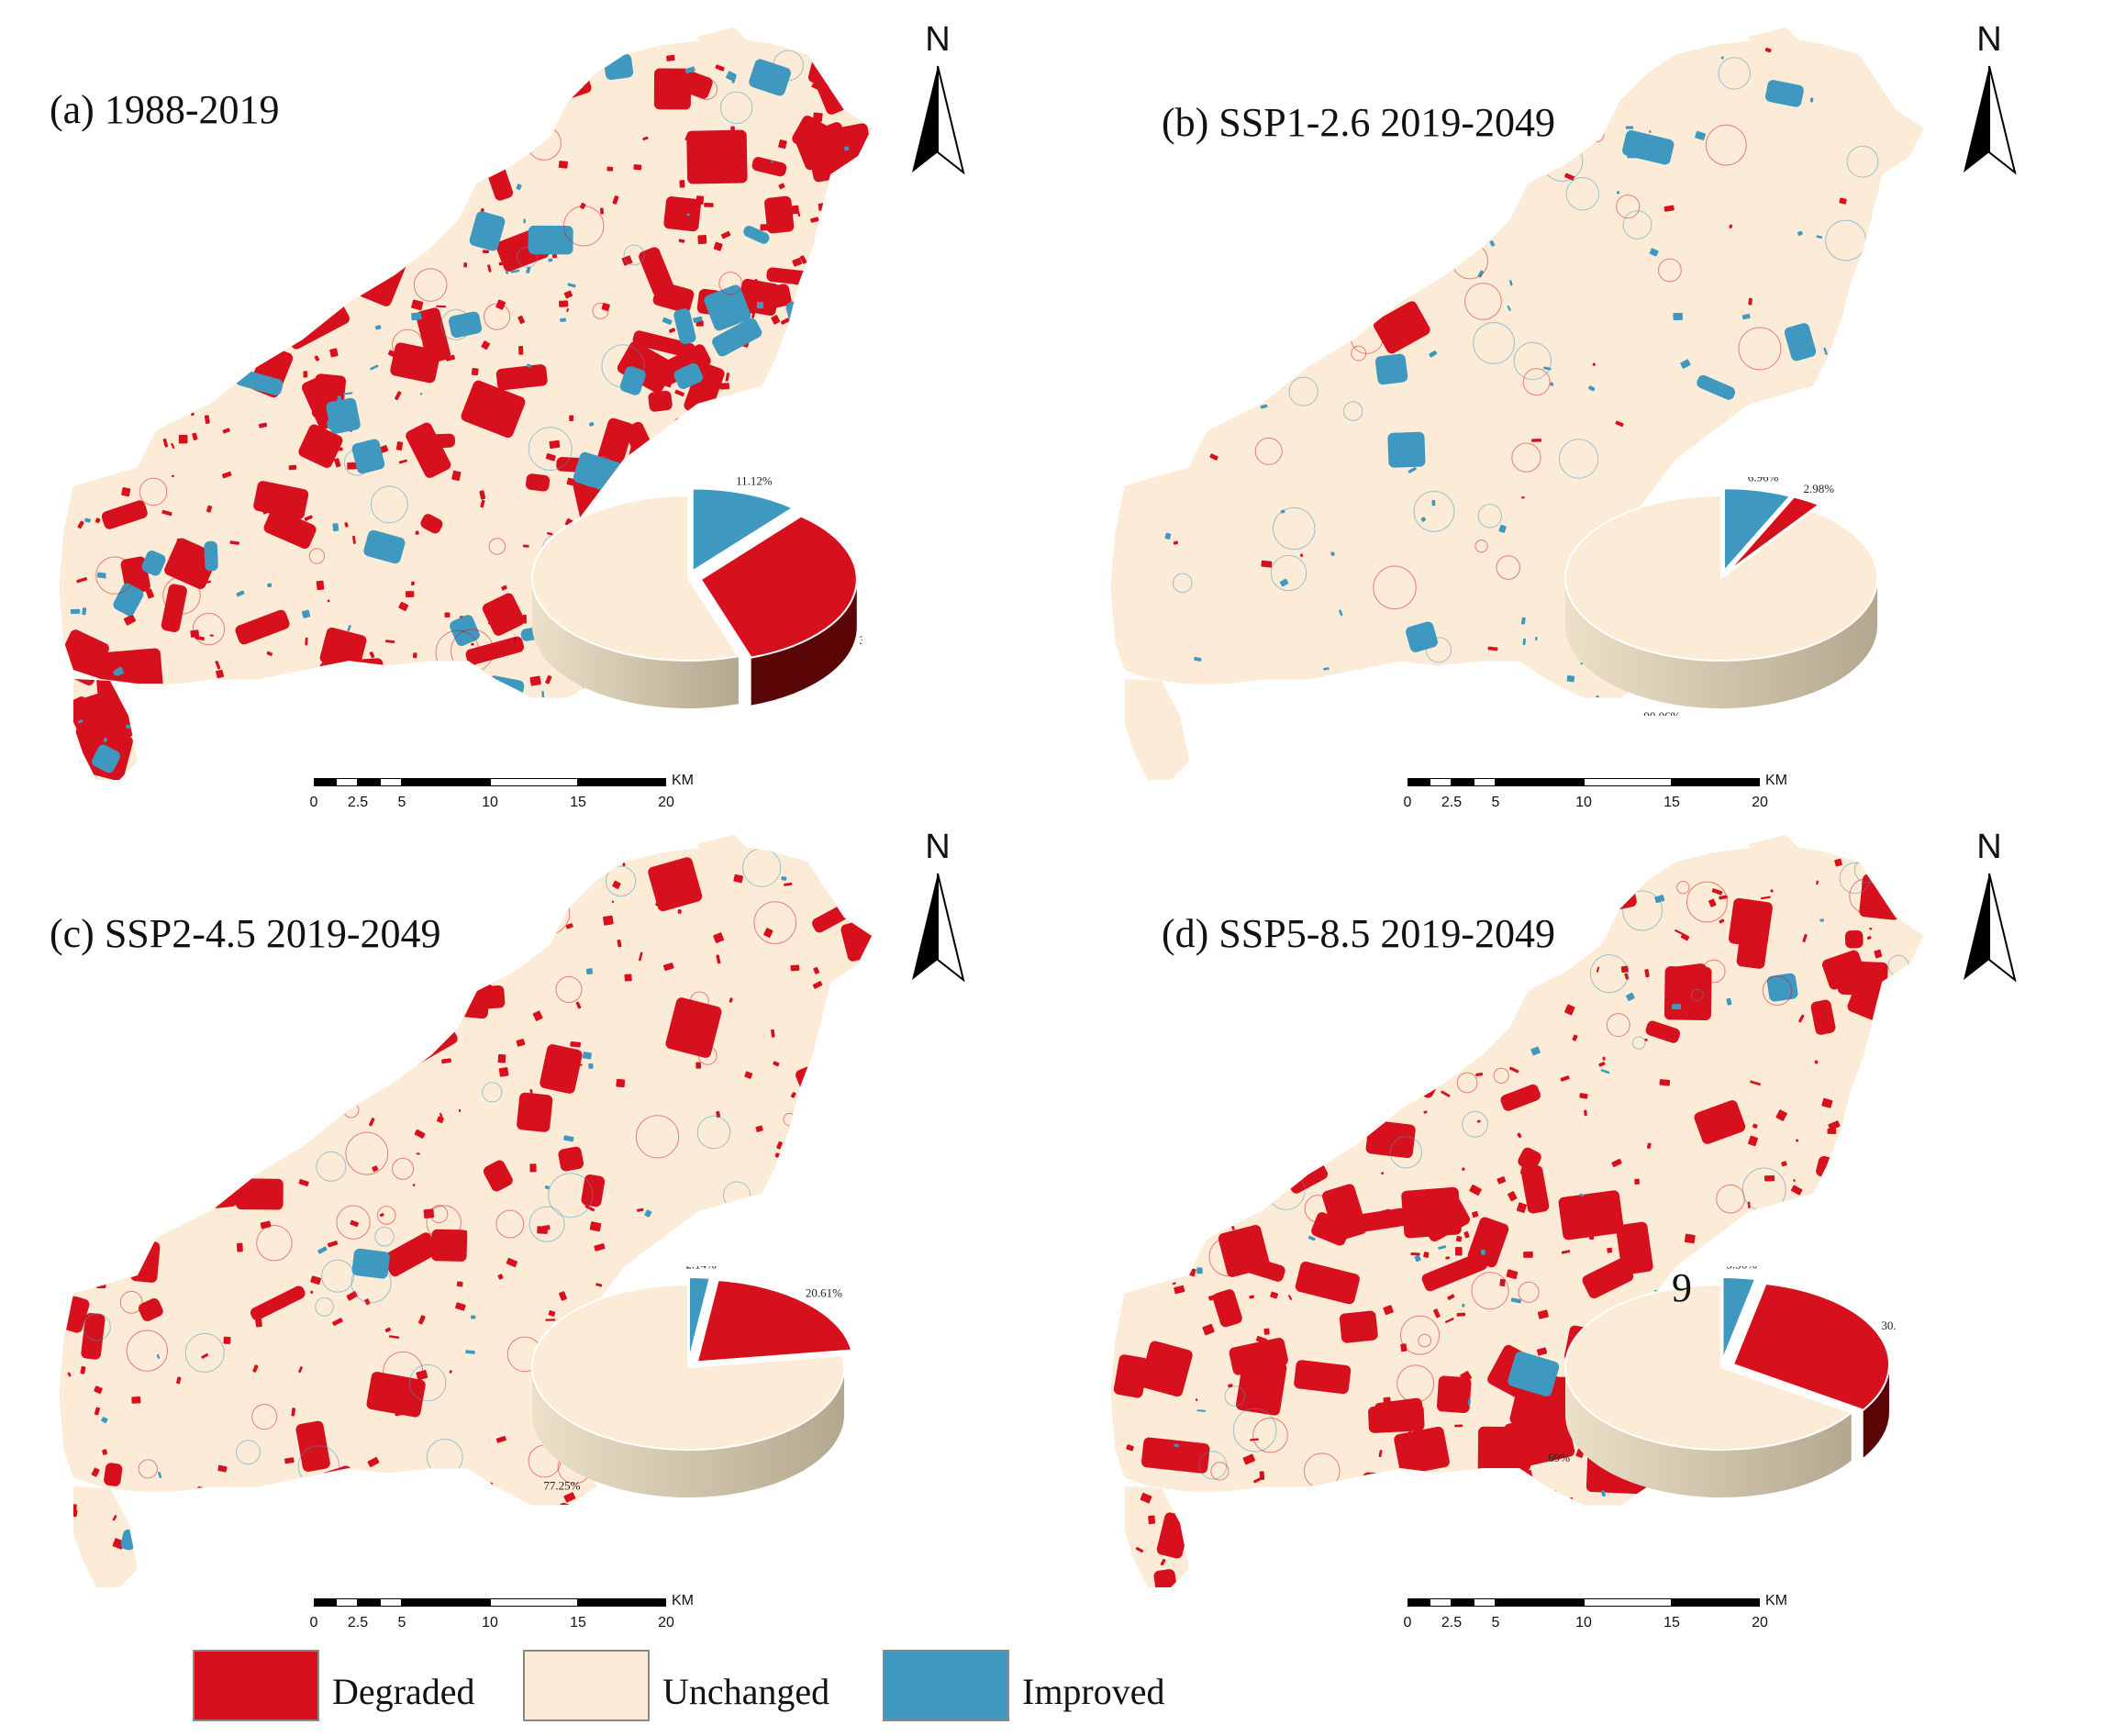  I want to click on legend-label-improved: Improved, so click(1093, 1692).